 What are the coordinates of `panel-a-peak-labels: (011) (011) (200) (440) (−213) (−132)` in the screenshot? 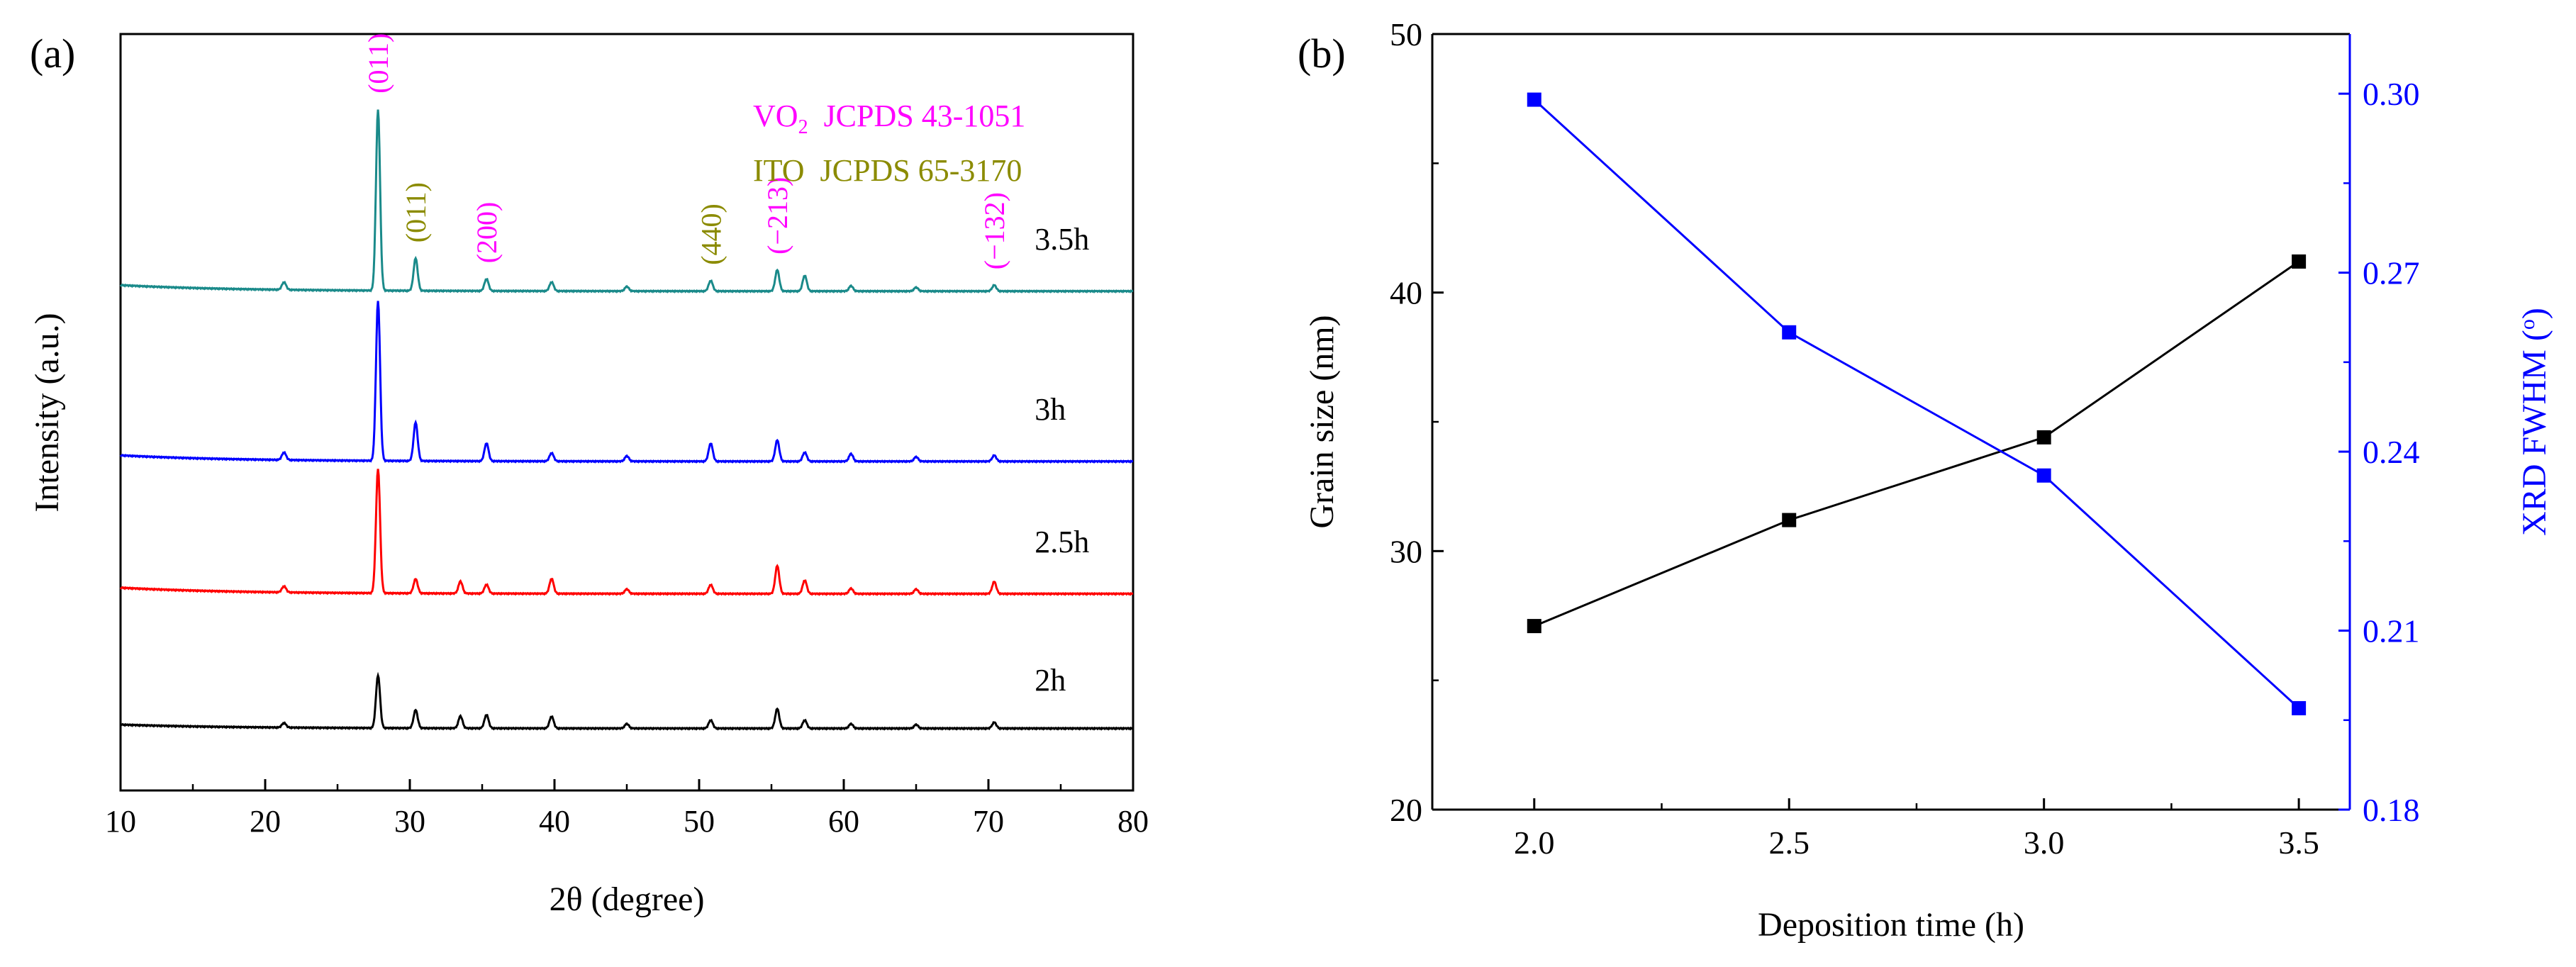 It's located at (686, 152).